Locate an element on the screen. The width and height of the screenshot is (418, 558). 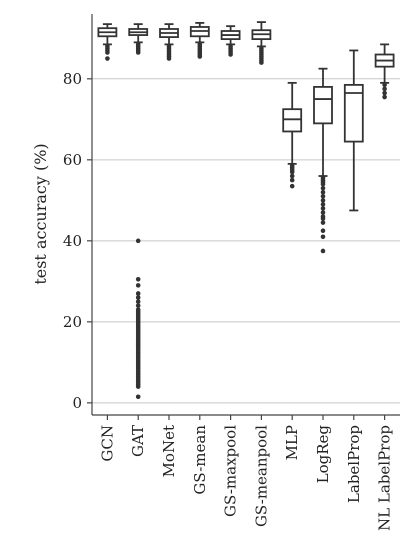
box-GAT is located at coordinates (138, 211).